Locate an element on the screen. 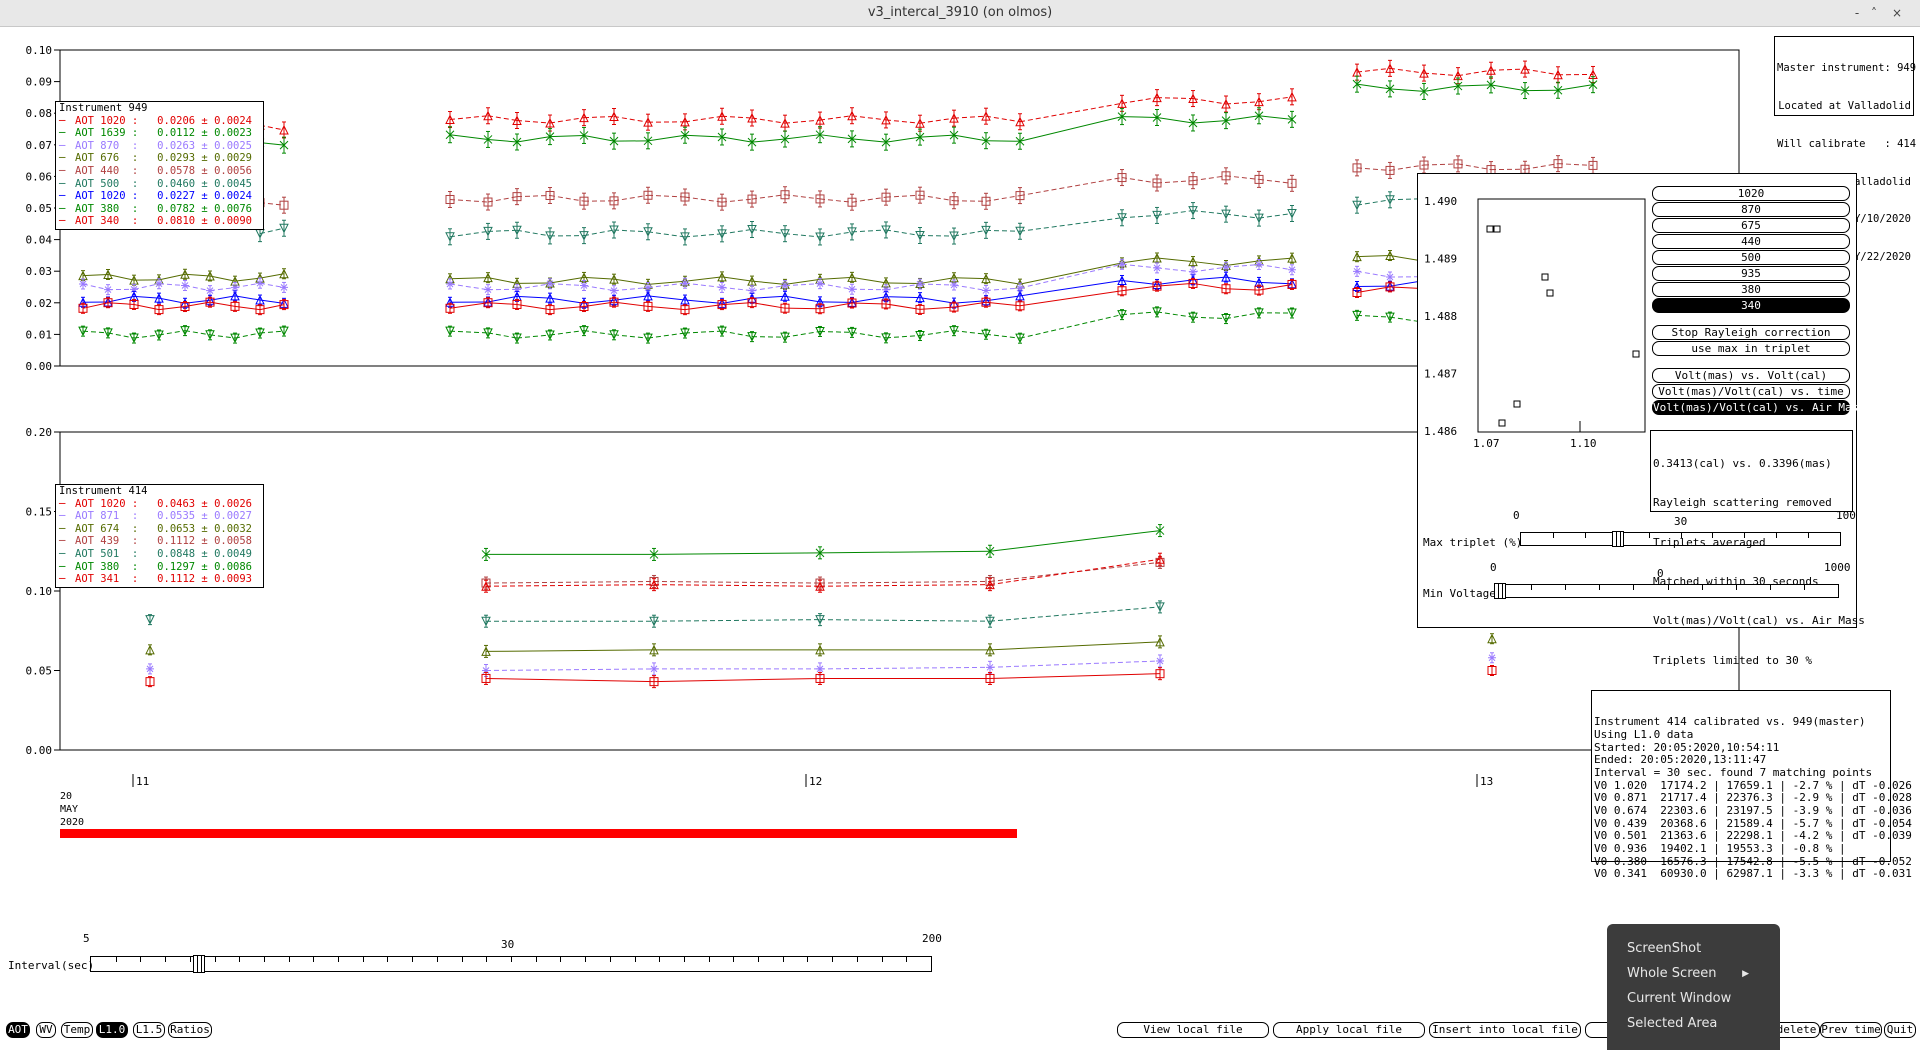 Image resolution: width=1920 pixels, height=1050 pixels. status-line: Triplets limited to 30 % is located at coordinates (1732, 660).